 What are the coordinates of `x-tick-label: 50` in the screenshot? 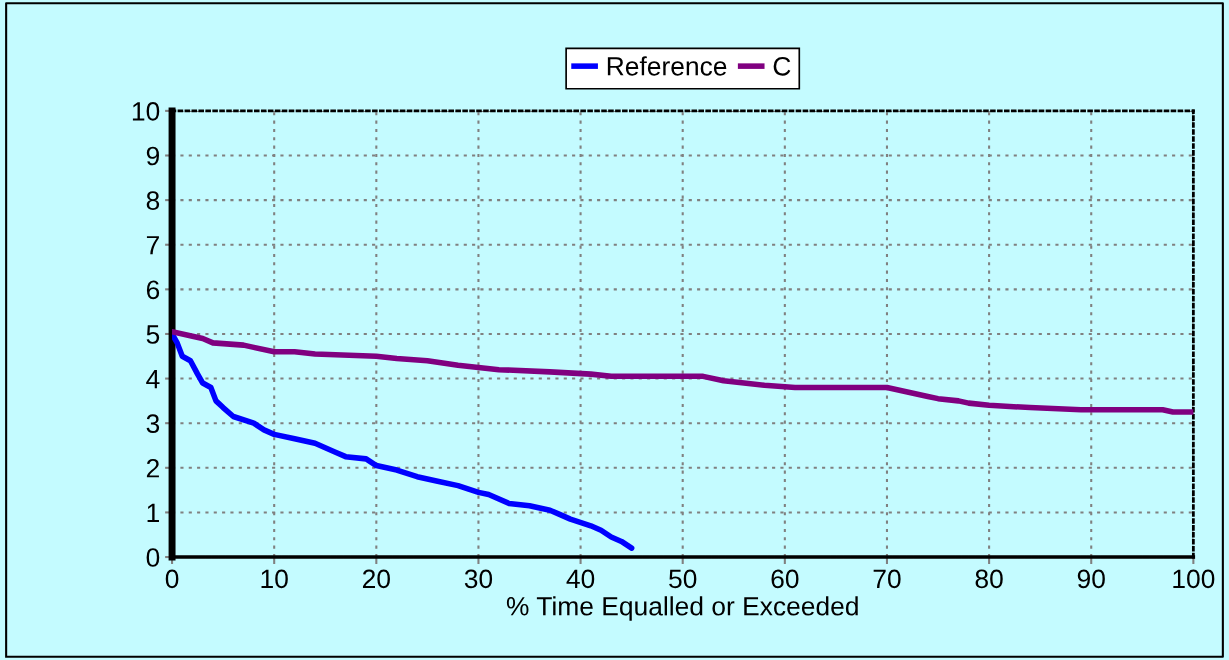 It's located at (683, 579).